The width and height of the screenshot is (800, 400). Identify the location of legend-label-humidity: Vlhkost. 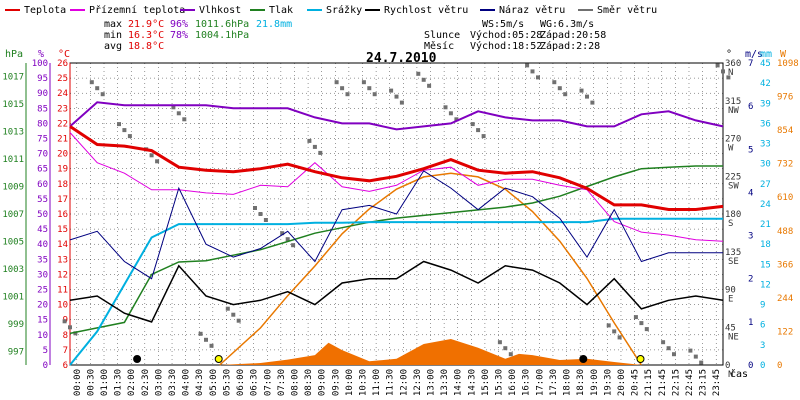
(220, 10).